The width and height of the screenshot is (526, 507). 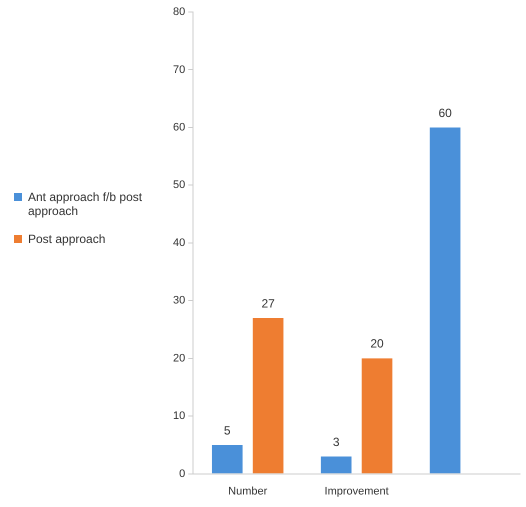 I want to click on y-tick-label: 10, so click(x=179, y=416).